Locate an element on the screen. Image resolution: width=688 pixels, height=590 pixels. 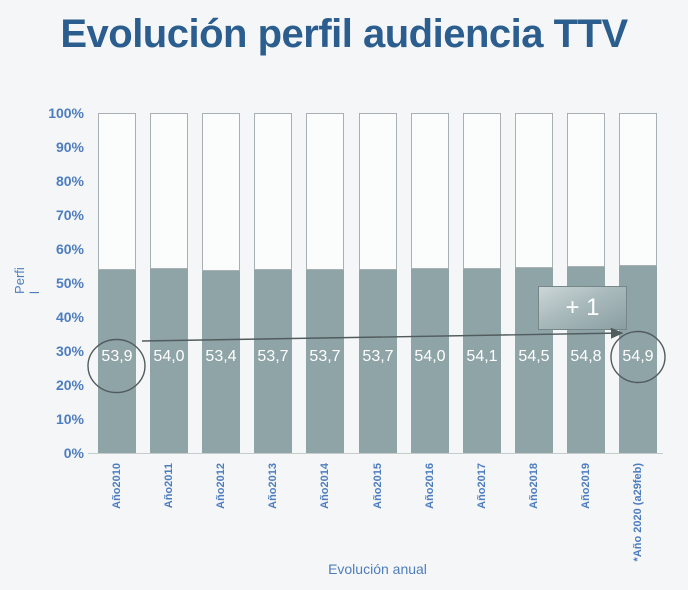
y-tick-label: 50% is located at coordinates (69, 283).